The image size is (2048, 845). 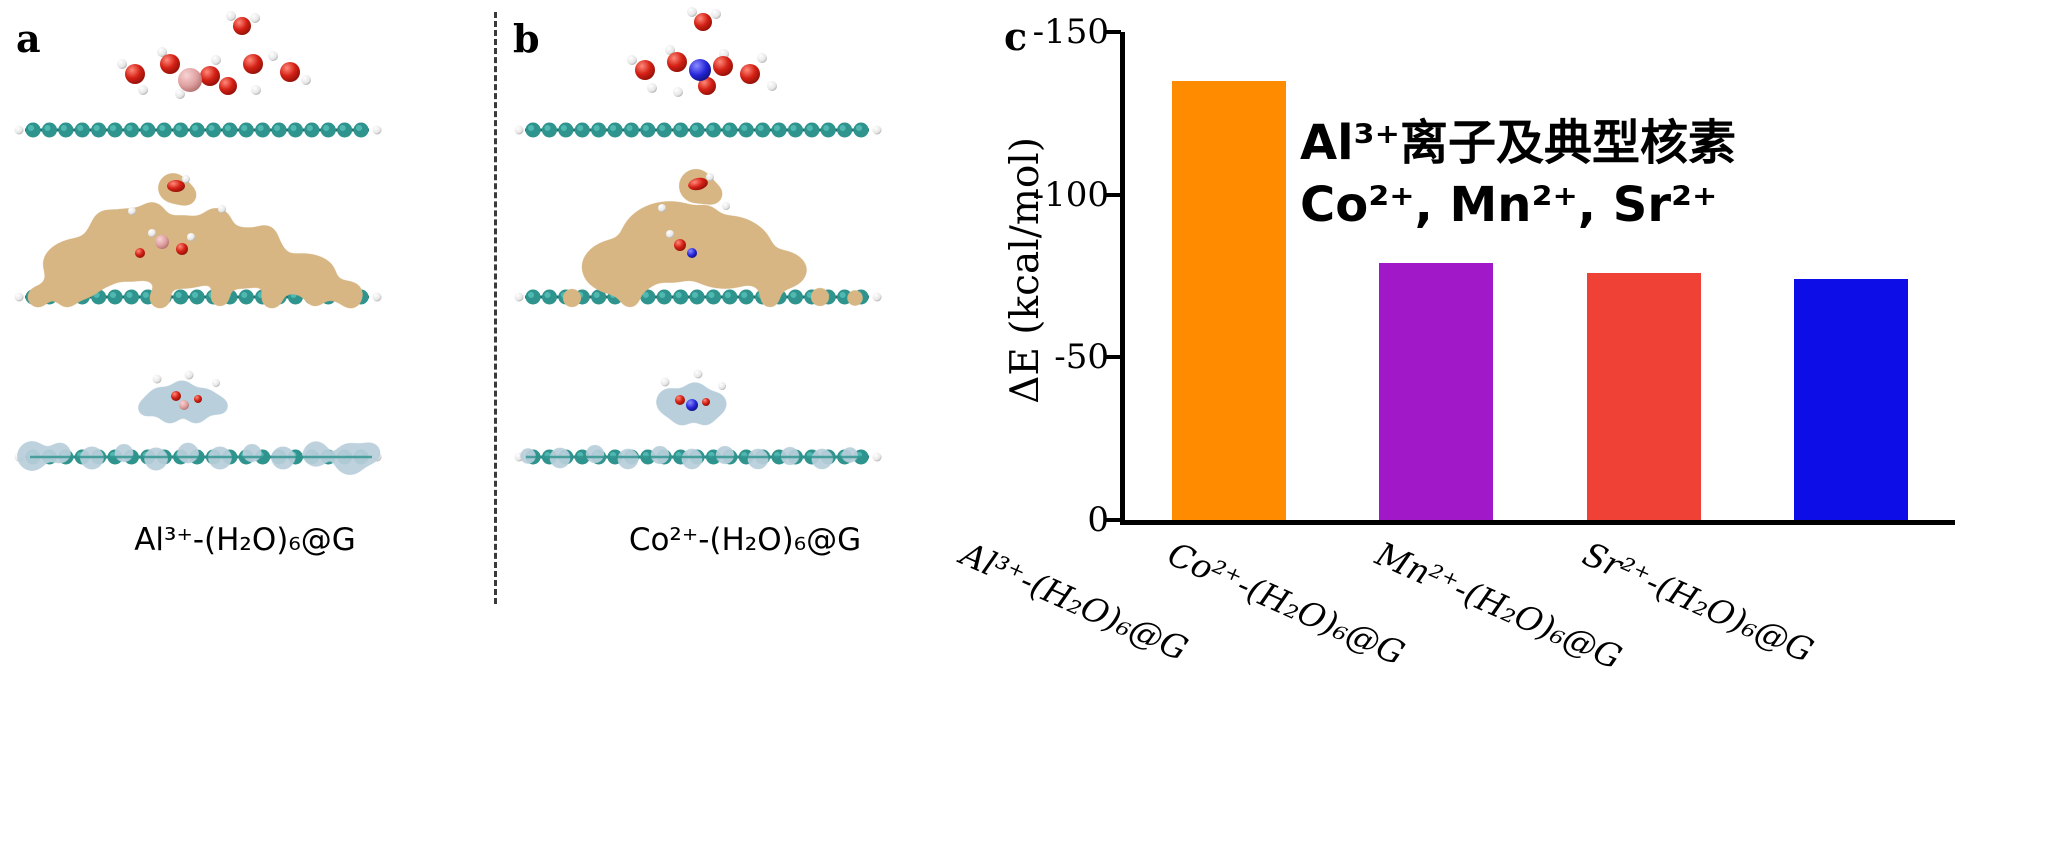 I want to click on y-axis-title-wrap: ΔE (kcal/mol), so click(x=1025, y=270).